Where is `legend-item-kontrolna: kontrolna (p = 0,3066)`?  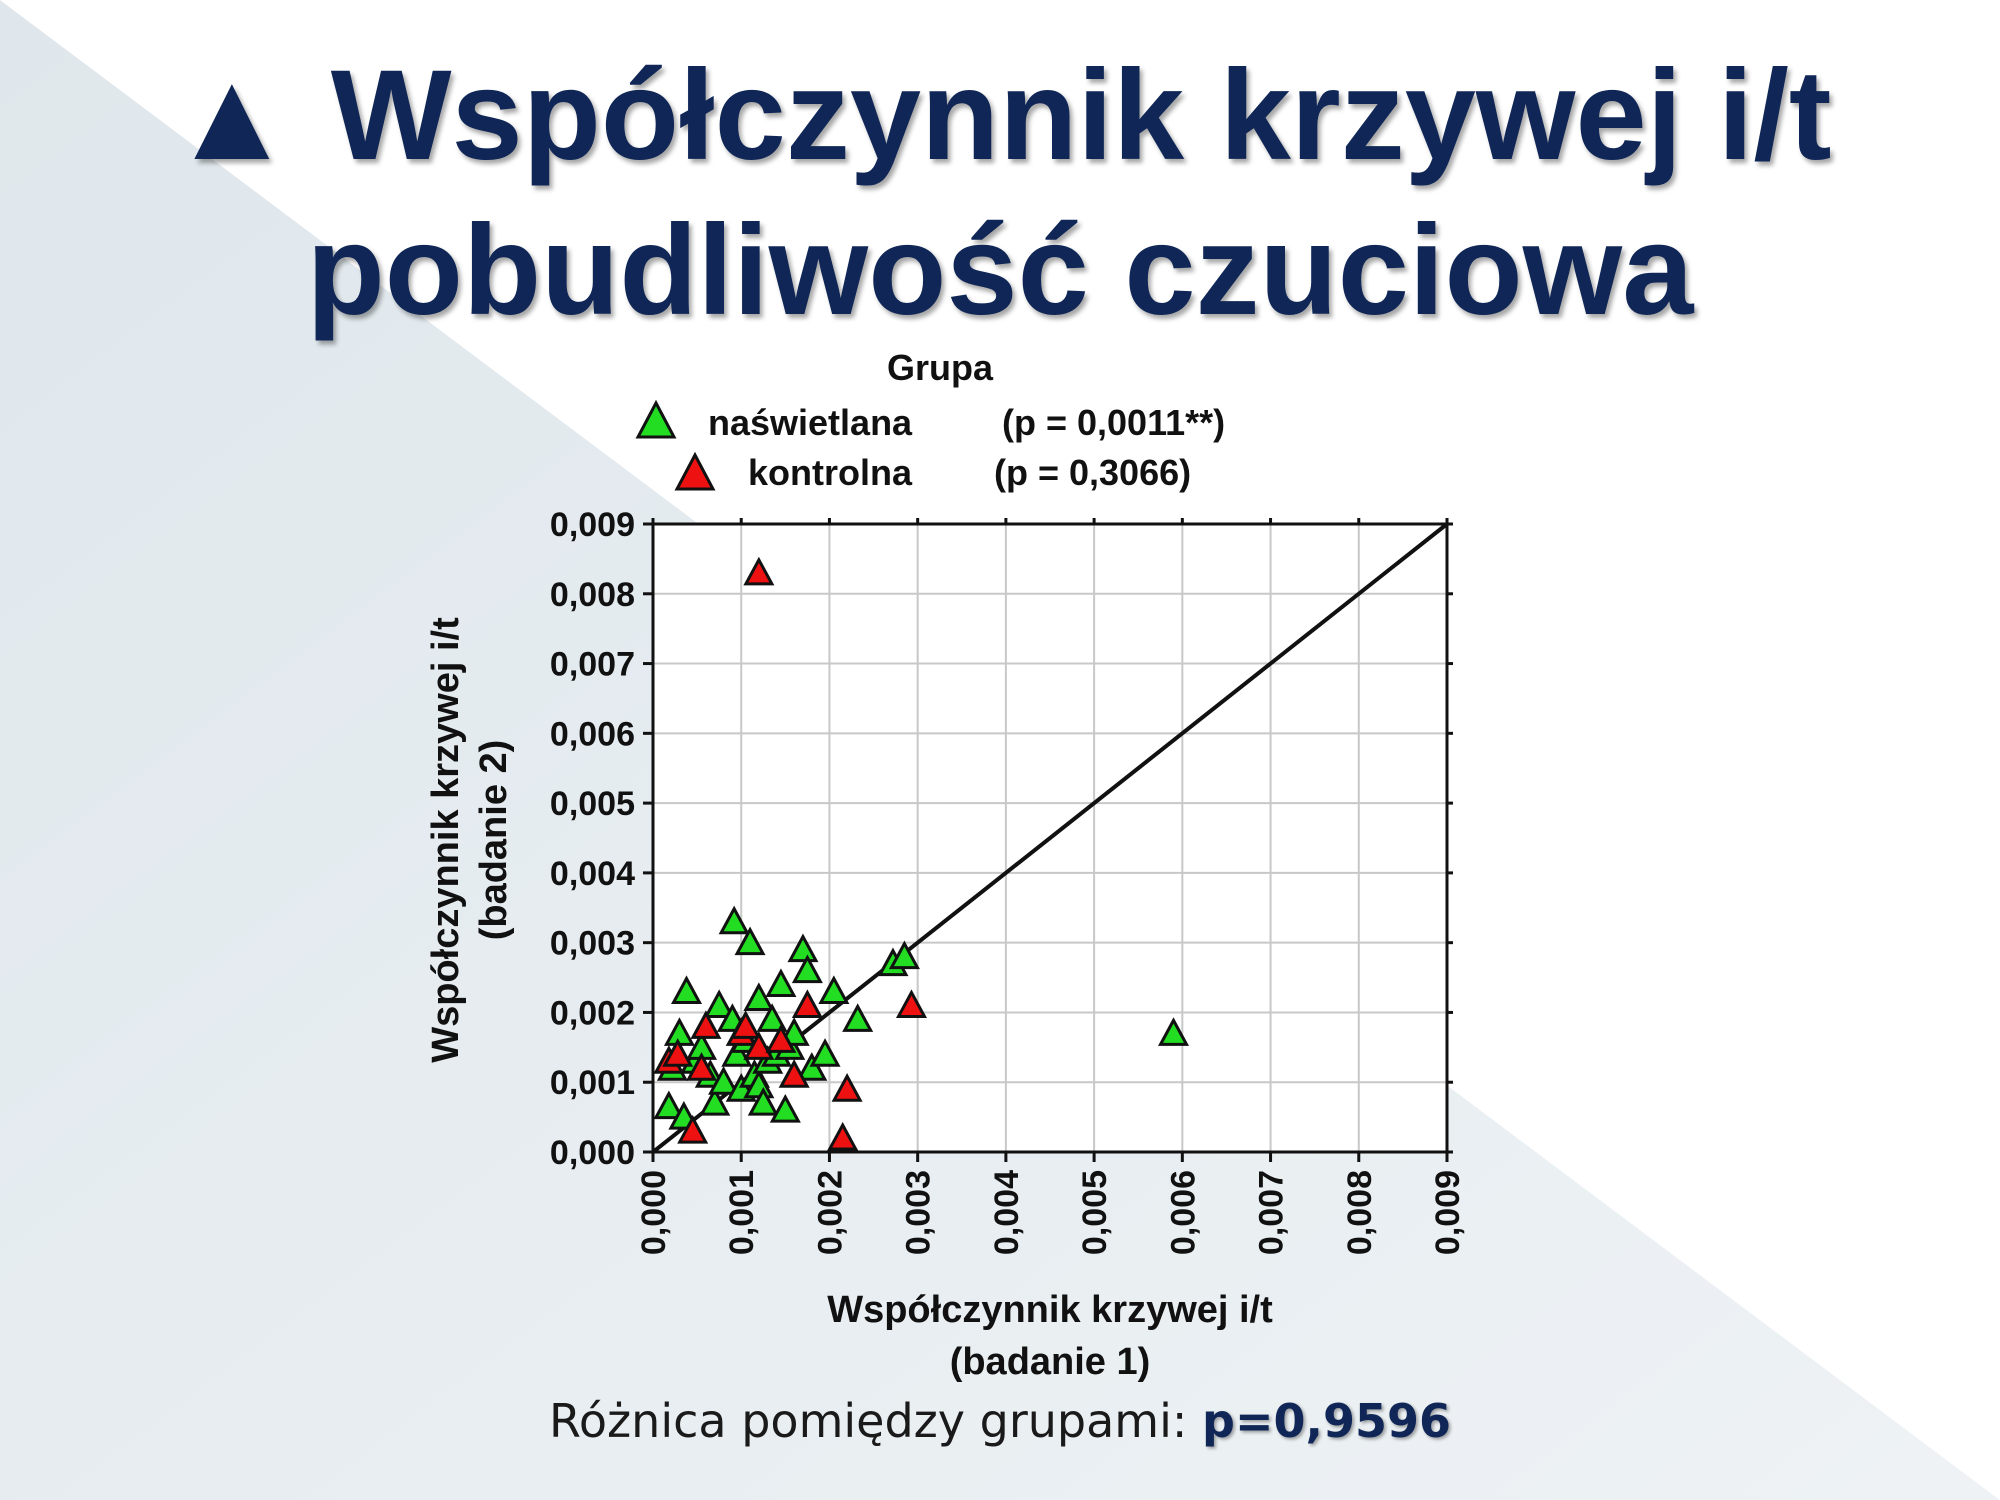 legend-item-kontrolna: kontrolna (p = 0,3066) is located at coordinates (932, 472).